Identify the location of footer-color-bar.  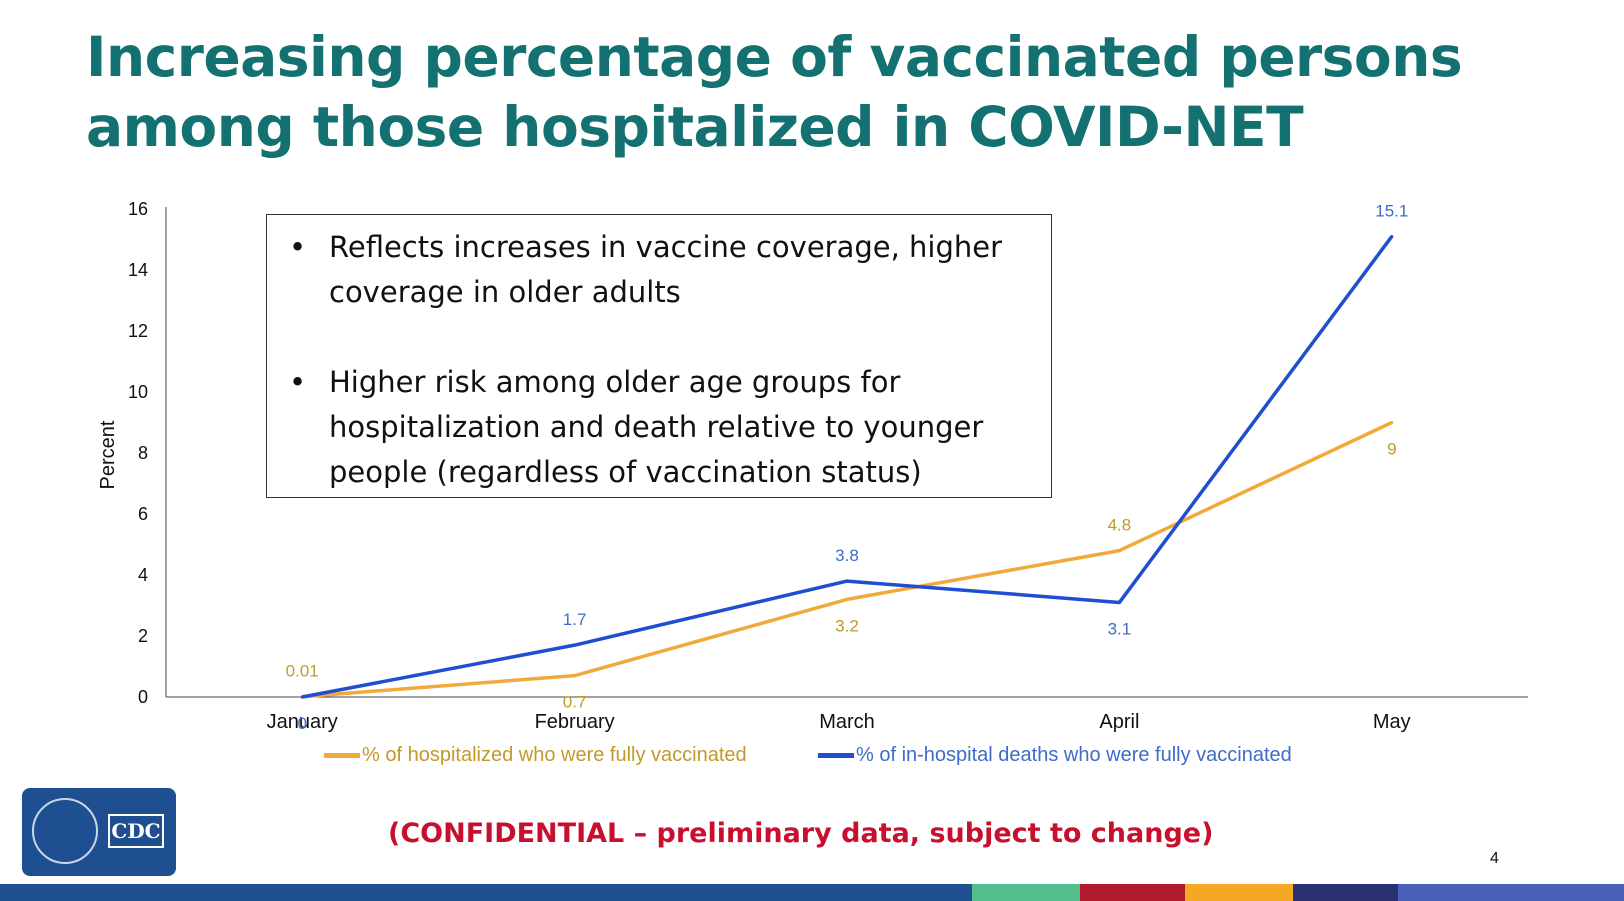
(812, 892).